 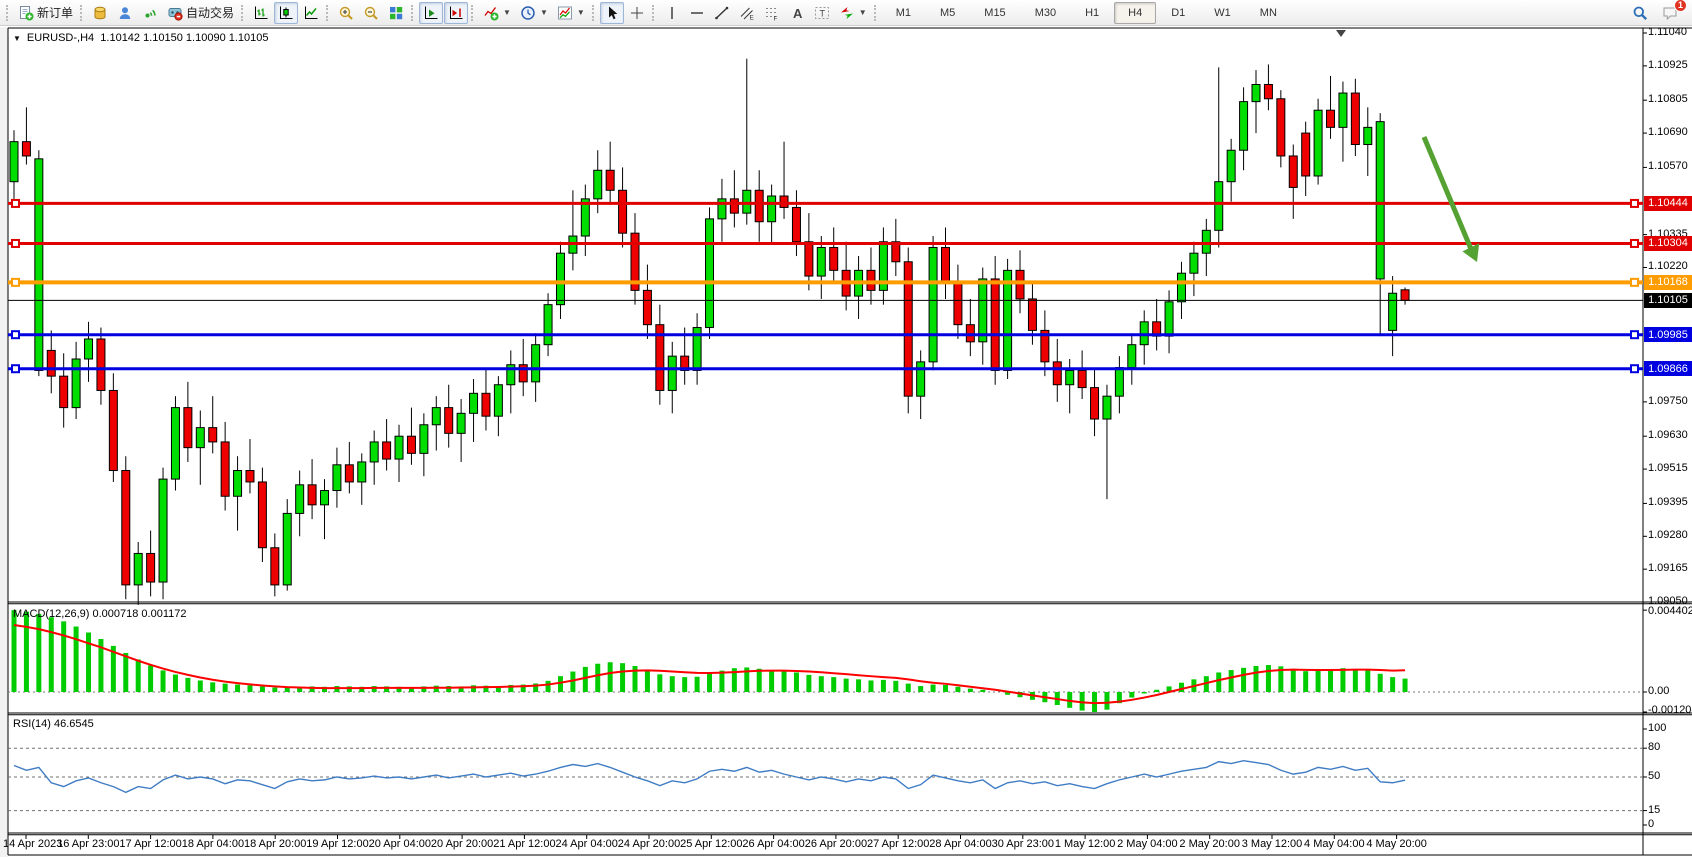 I want to click on indicators-button: ▼, so click(x=497, y=13).